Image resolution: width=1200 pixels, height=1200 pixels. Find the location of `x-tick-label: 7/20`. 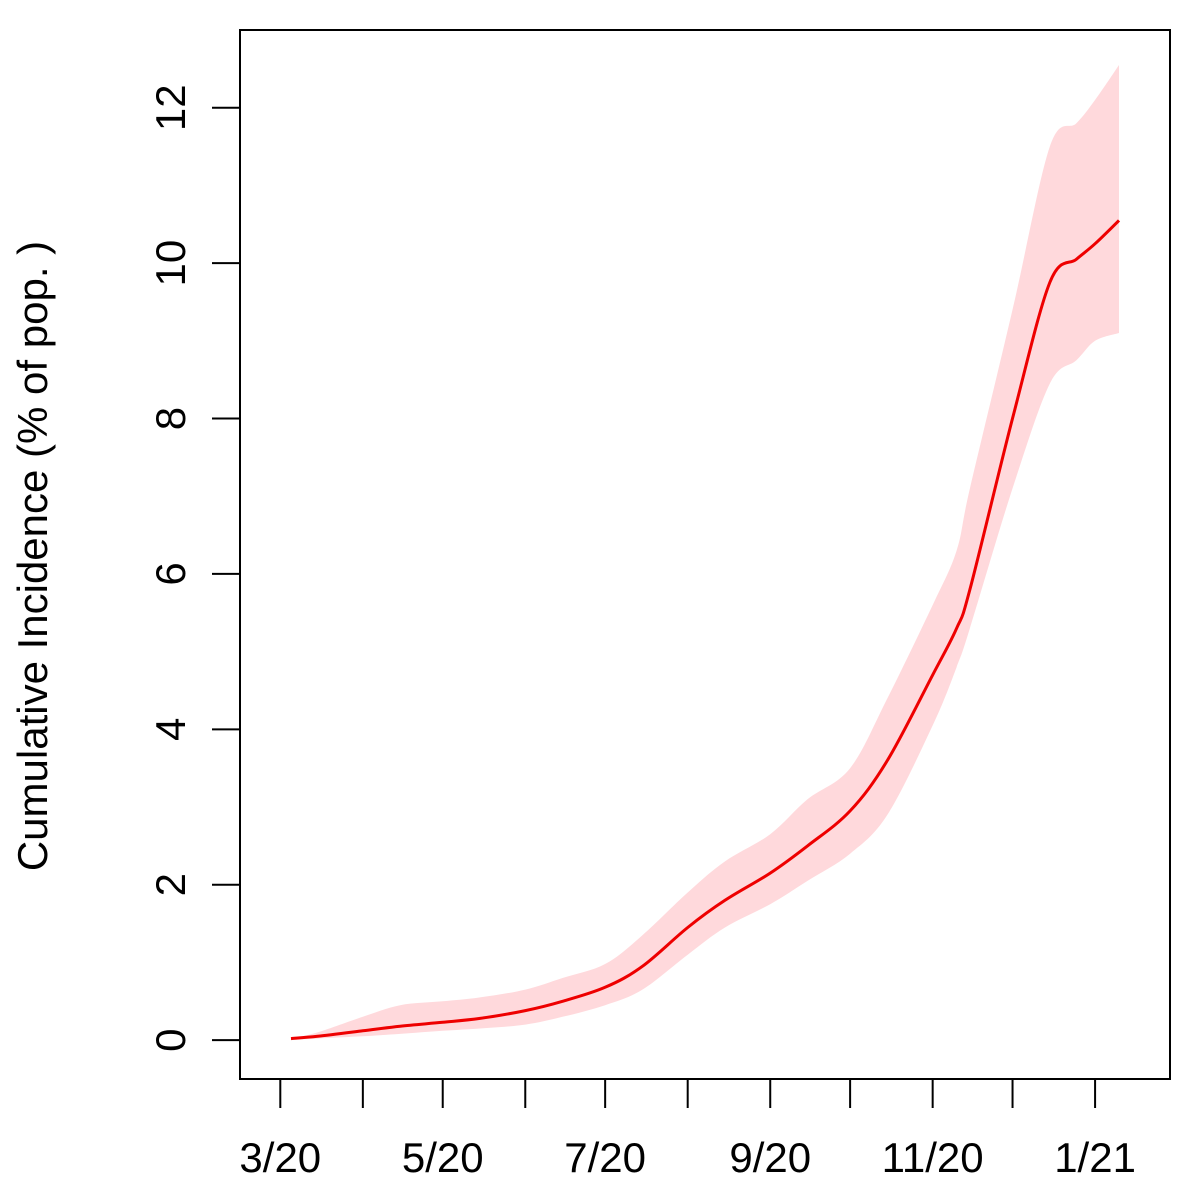

x-tick-label: 7/20 is located at coordinates (605, 1157).